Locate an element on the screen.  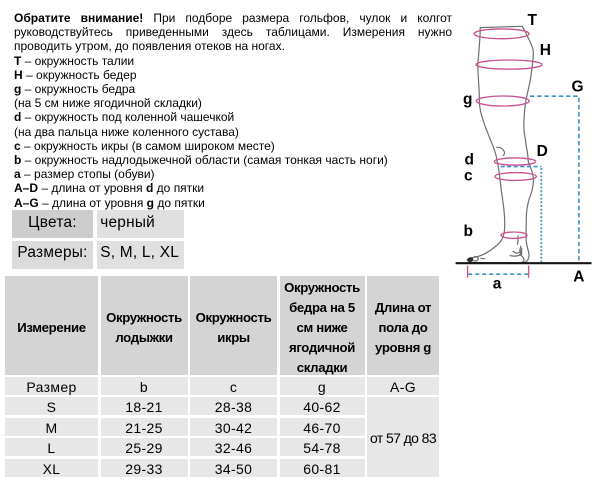
svg-text: D is located at coordinates (542, 151).